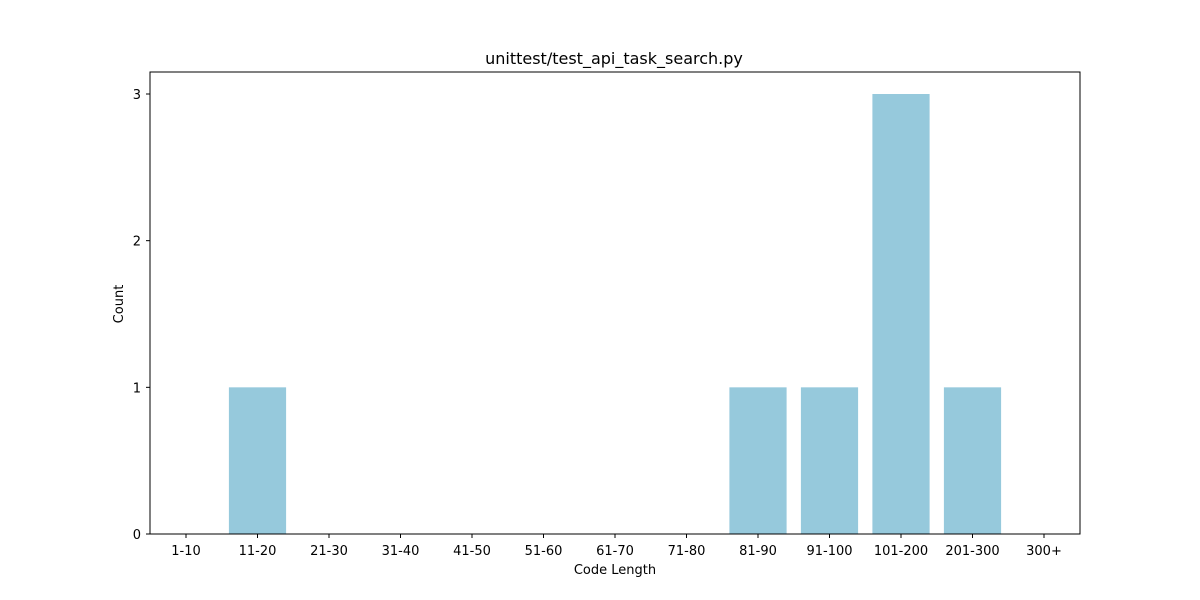 The width and height of the screenshot is (1200, 600). I want to click on y-tick-label: 1, so click(137, 388).